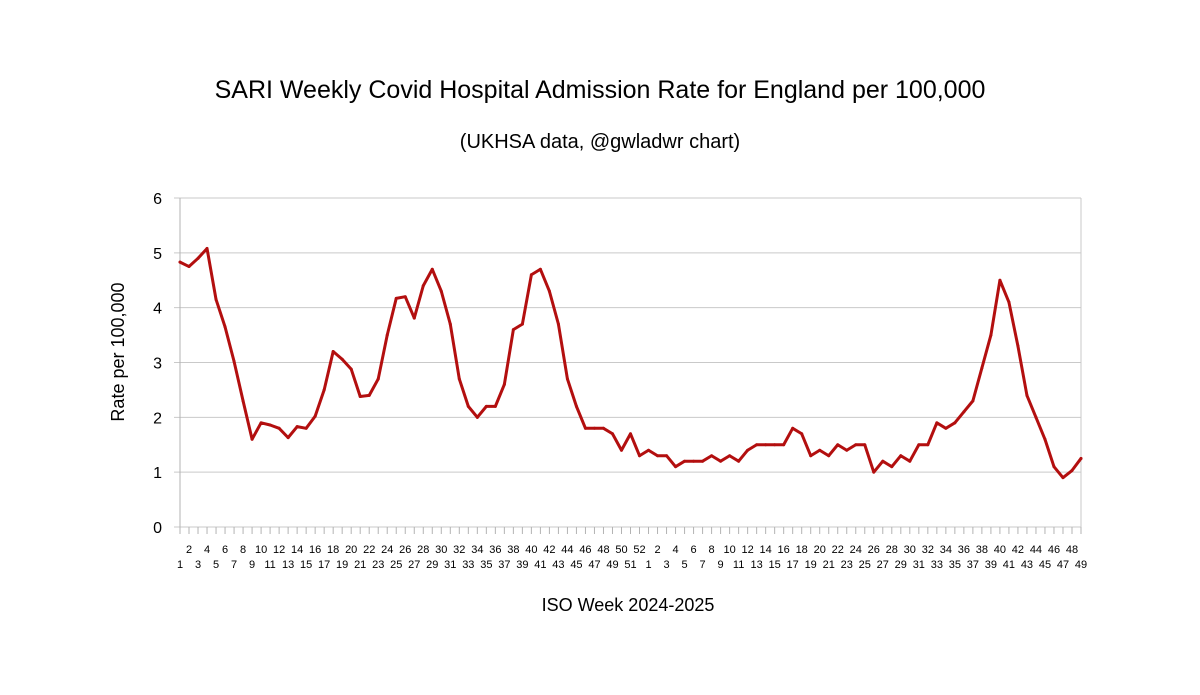 The image size is (1200, 695). I want to click on x-tick-label: 31, so click(450, 565).